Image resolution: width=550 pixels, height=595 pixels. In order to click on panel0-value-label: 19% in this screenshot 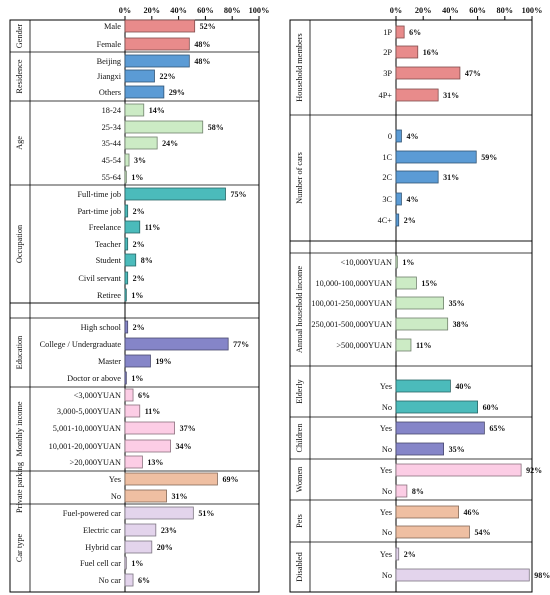, I will do `click(163, 361)`.